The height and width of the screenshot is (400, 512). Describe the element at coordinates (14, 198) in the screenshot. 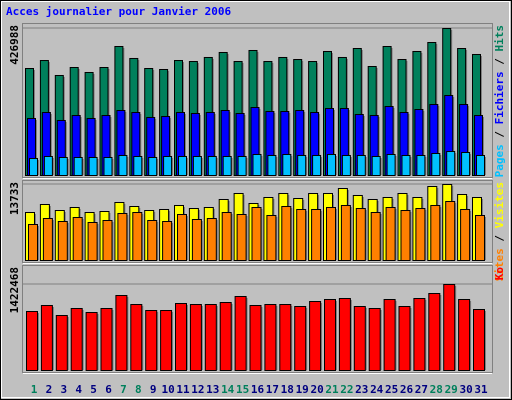

I see `y-tick-label: 13733` at that location.